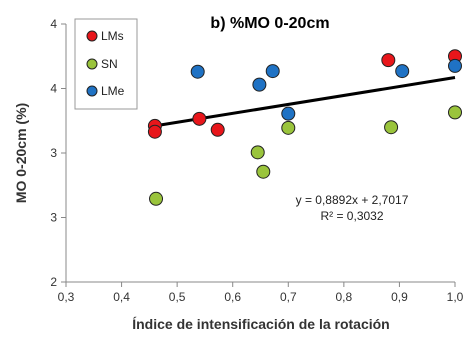 This screenshot has height=339, width=464. I want to click on x-tick-label: 0,5, so click(177, 297).